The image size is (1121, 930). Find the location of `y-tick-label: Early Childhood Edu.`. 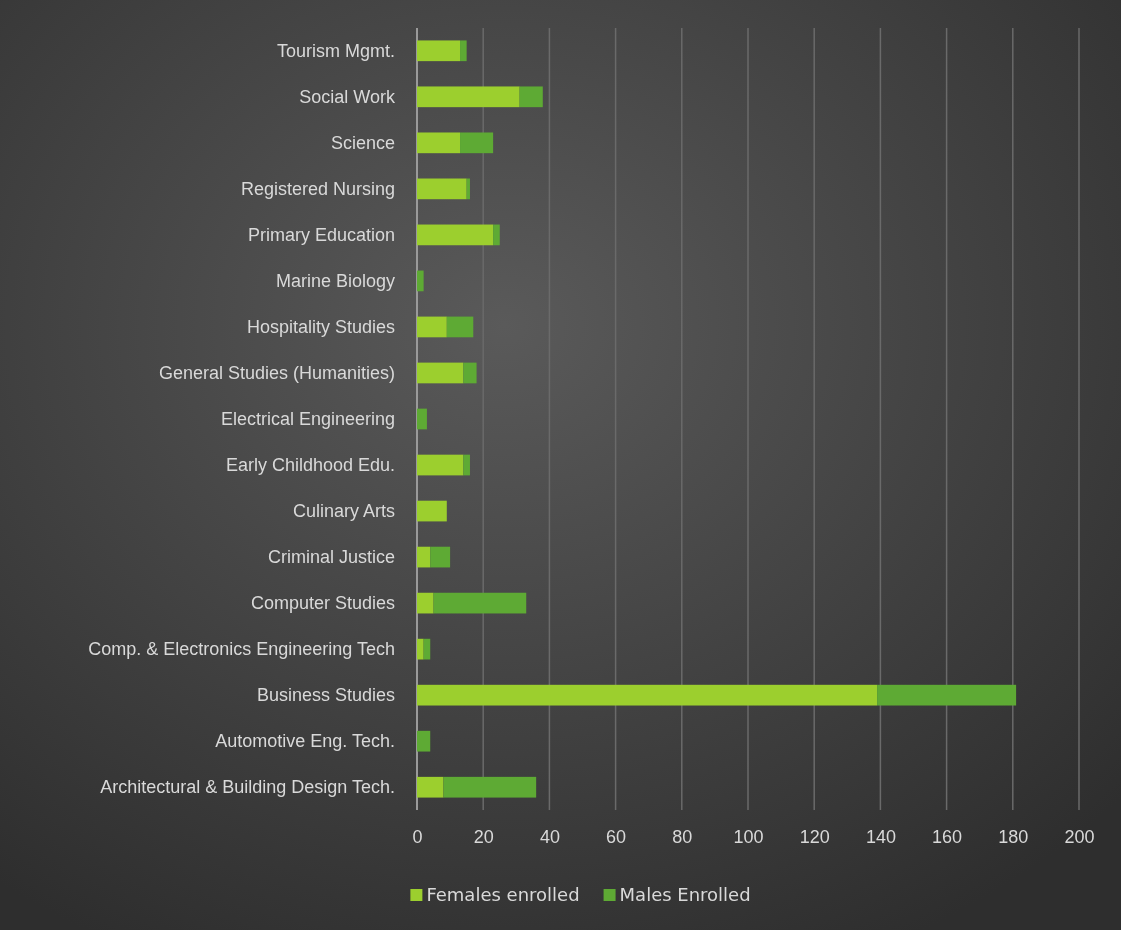

y-tick-label: Early Childhood Edu. is located at coordinates (310, 464).